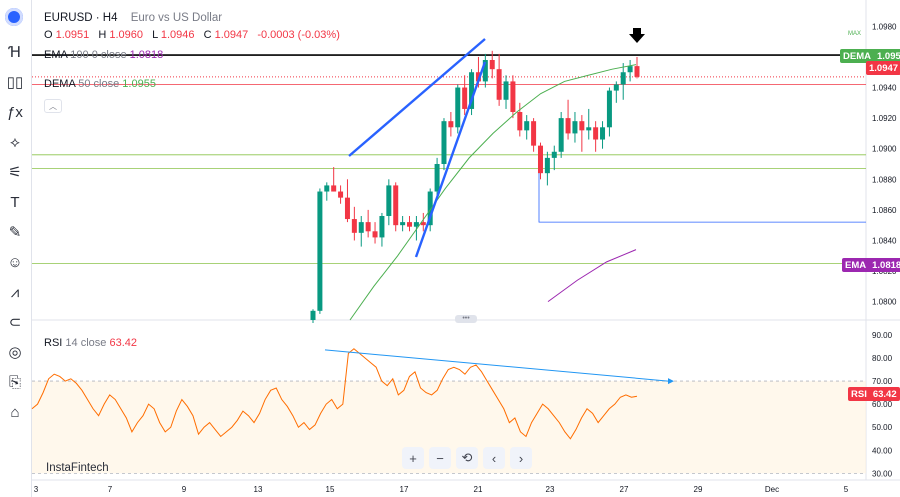 The image size is (900, 497). I want to click on pane-resize-handle: •••, so click(466, 319).